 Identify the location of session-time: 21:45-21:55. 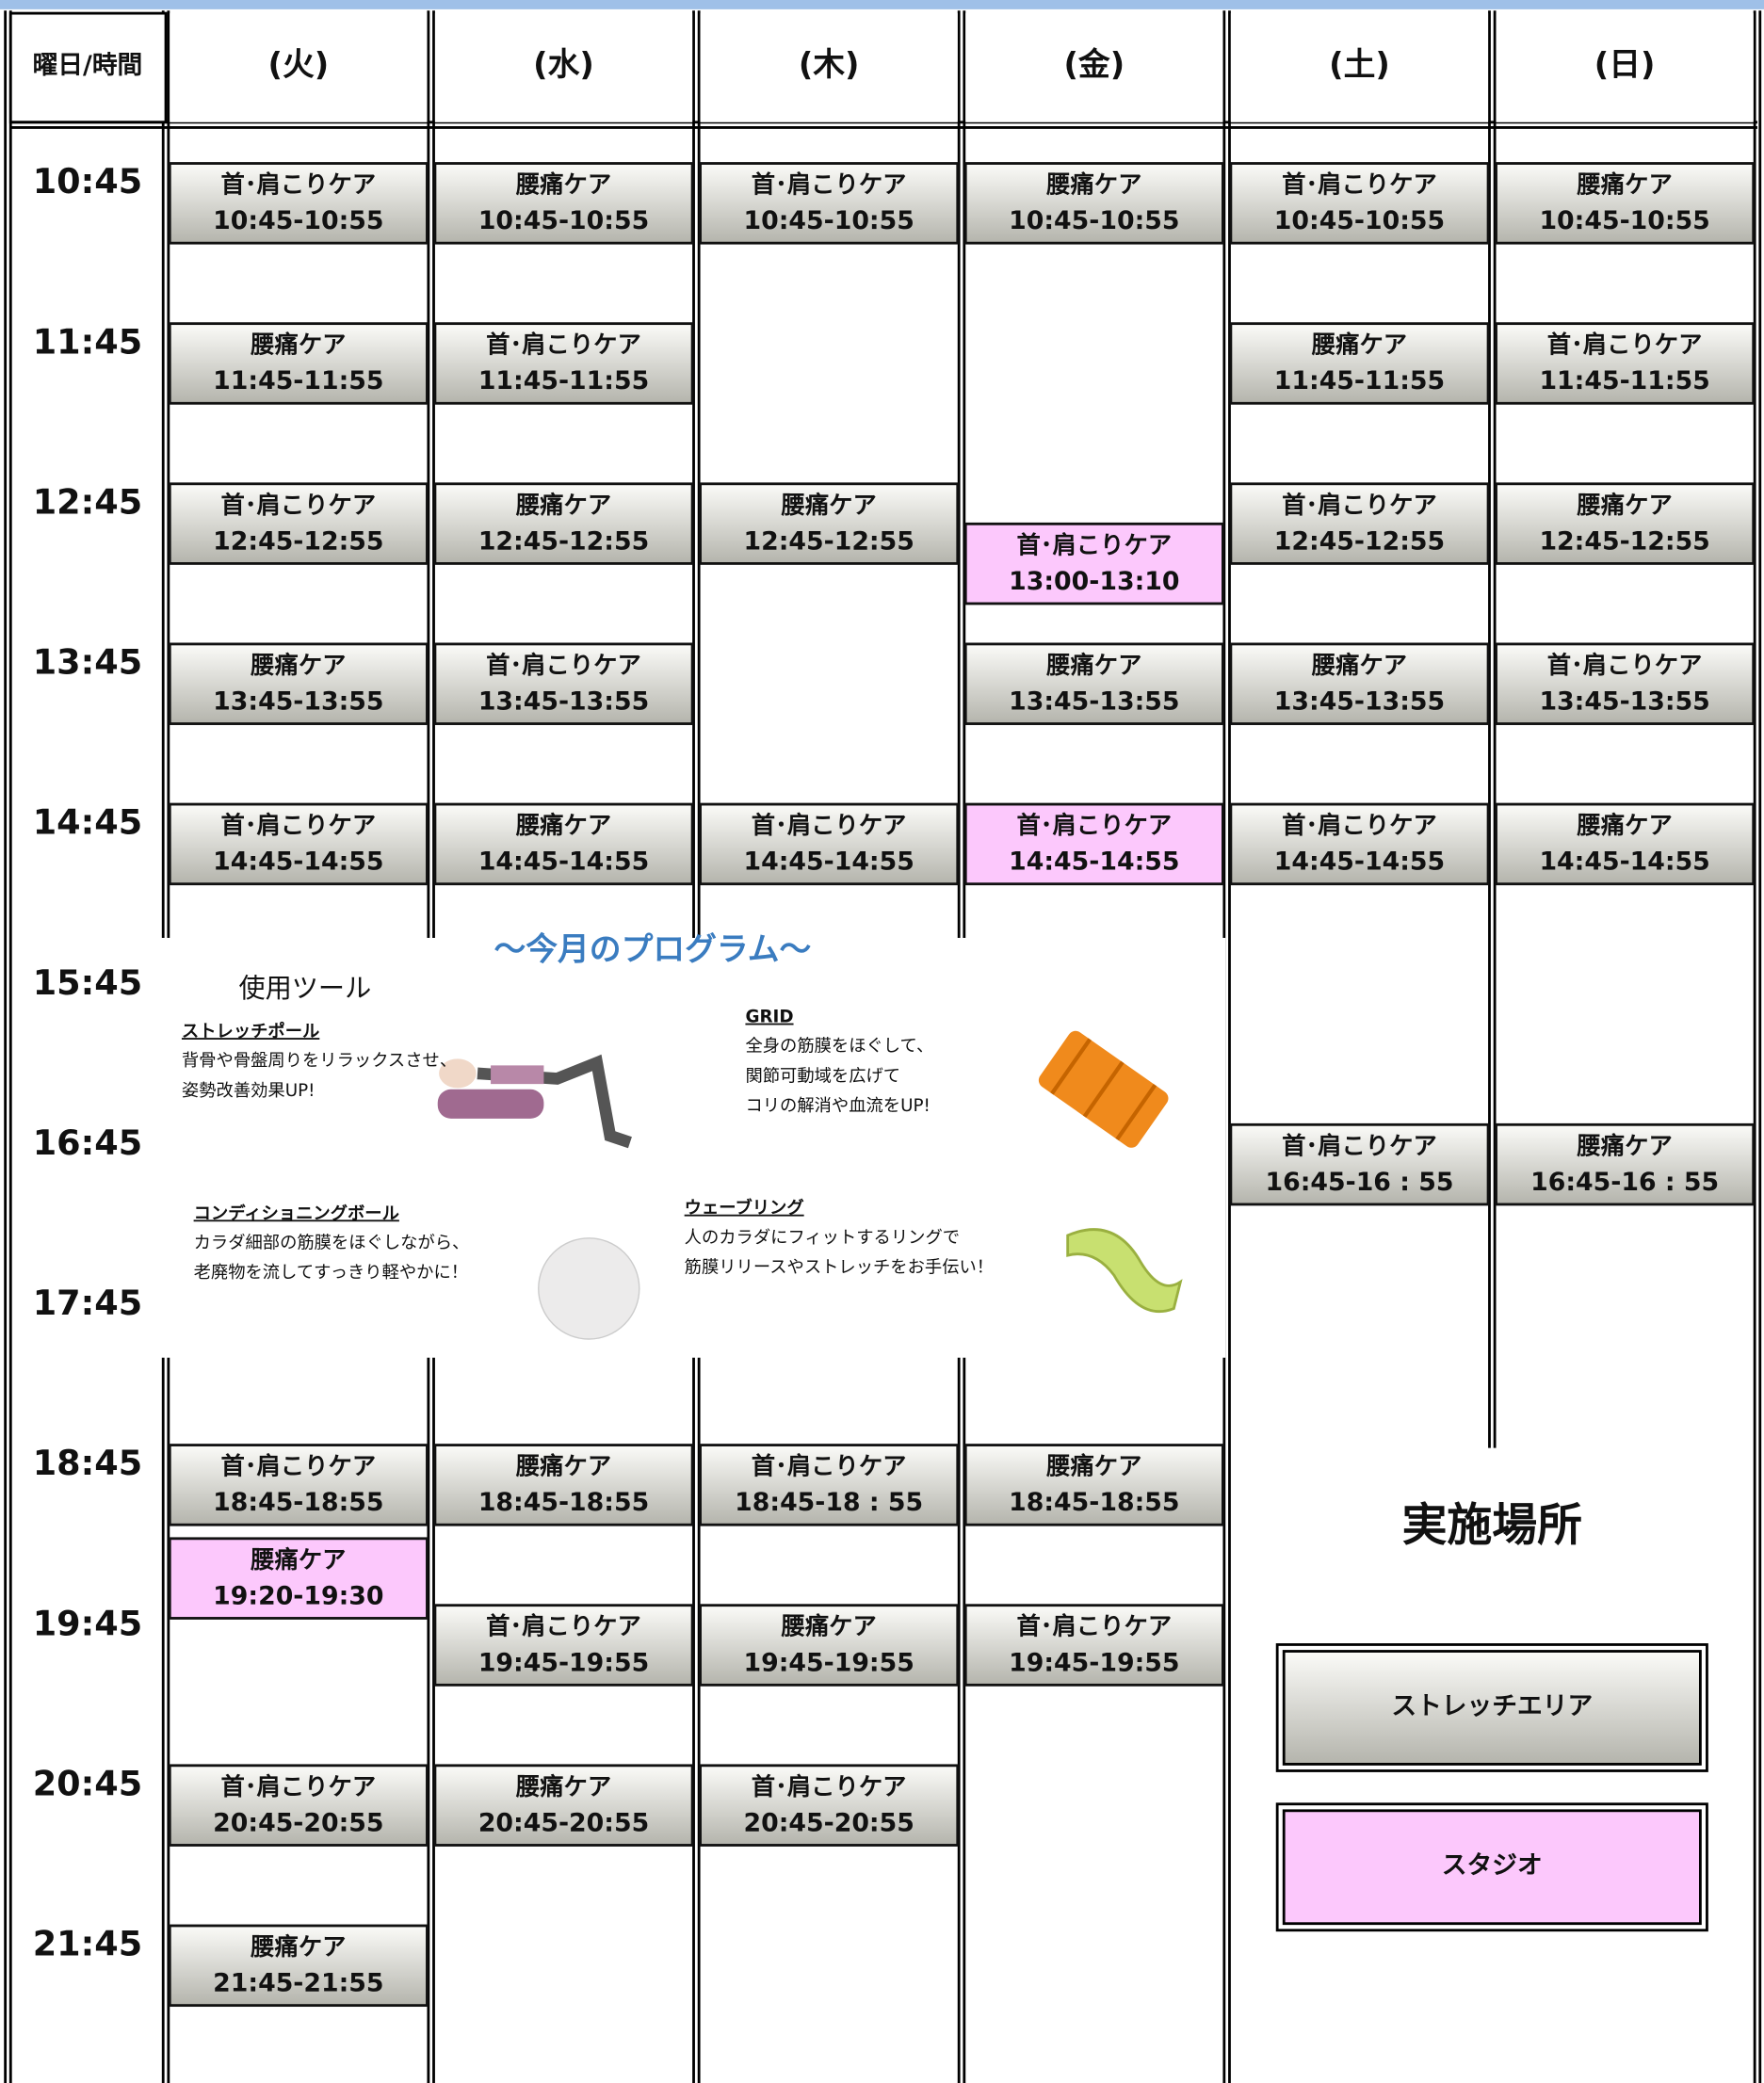
(298, 1984).